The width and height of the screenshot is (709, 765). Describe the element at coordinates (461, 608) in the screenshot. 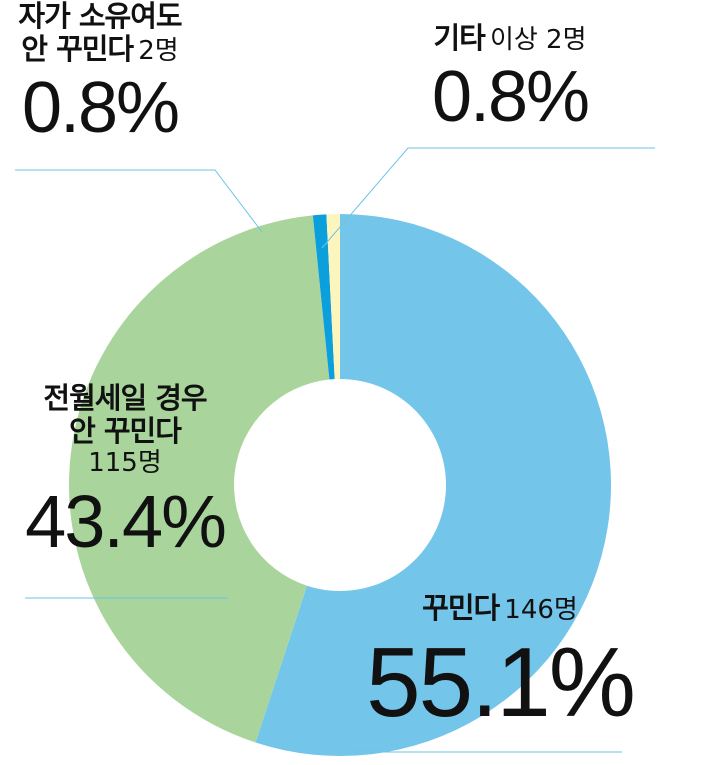

I see `category-name: 꾸민다` at that location.